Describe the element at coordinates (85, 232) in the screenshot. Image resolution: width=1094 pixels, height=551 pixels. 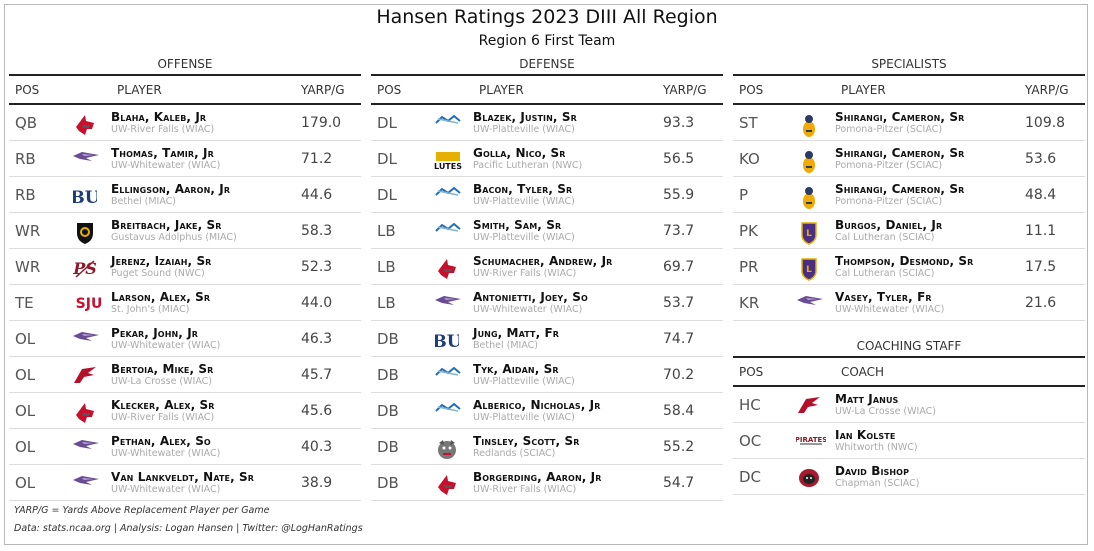
I see `gustavus-shield-icon` at that location.